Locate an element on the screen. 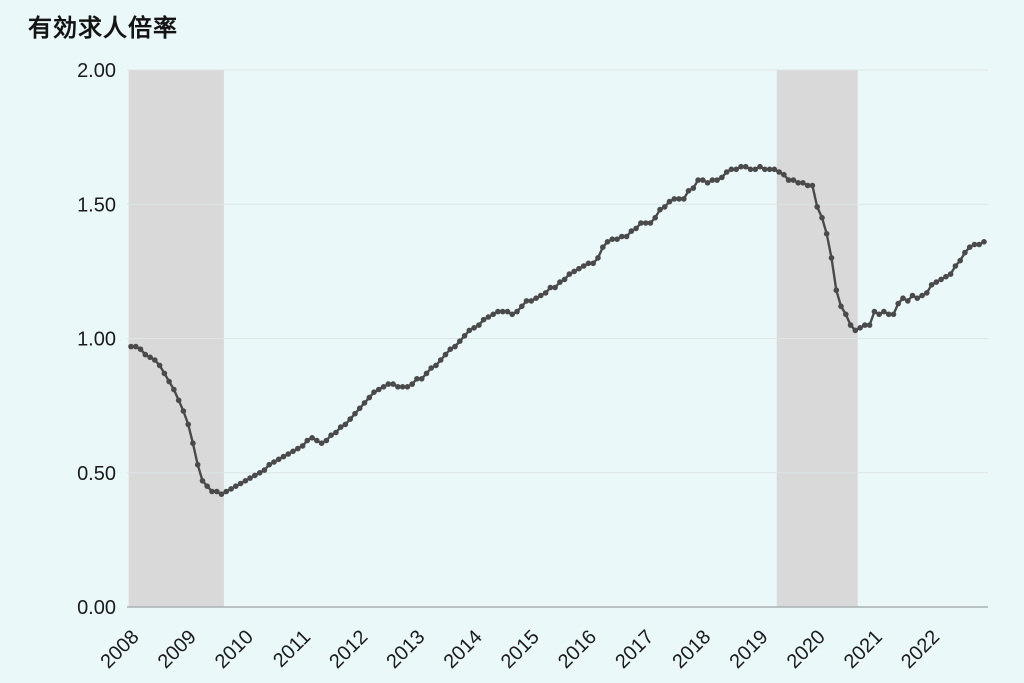 The height and width of the screenshot is (683, 1024). y-tick-label: 0.50 is located at coordinates (96, 474).